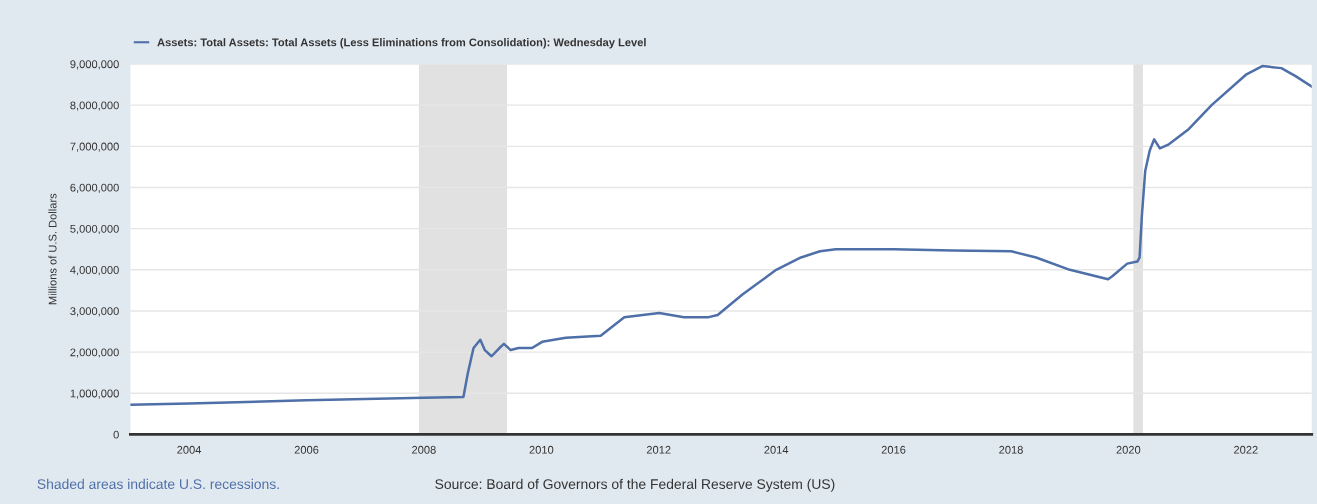  I want to click on y-tick-label: 3,000,000, so click(94, 312).